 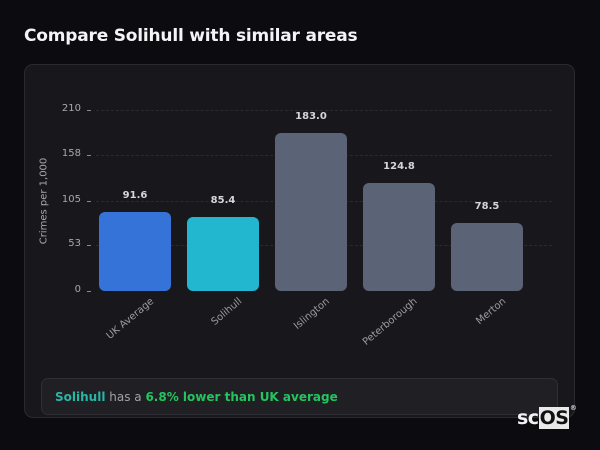 I want to click on y-tick-label: 210, so click(x=71, y=108).